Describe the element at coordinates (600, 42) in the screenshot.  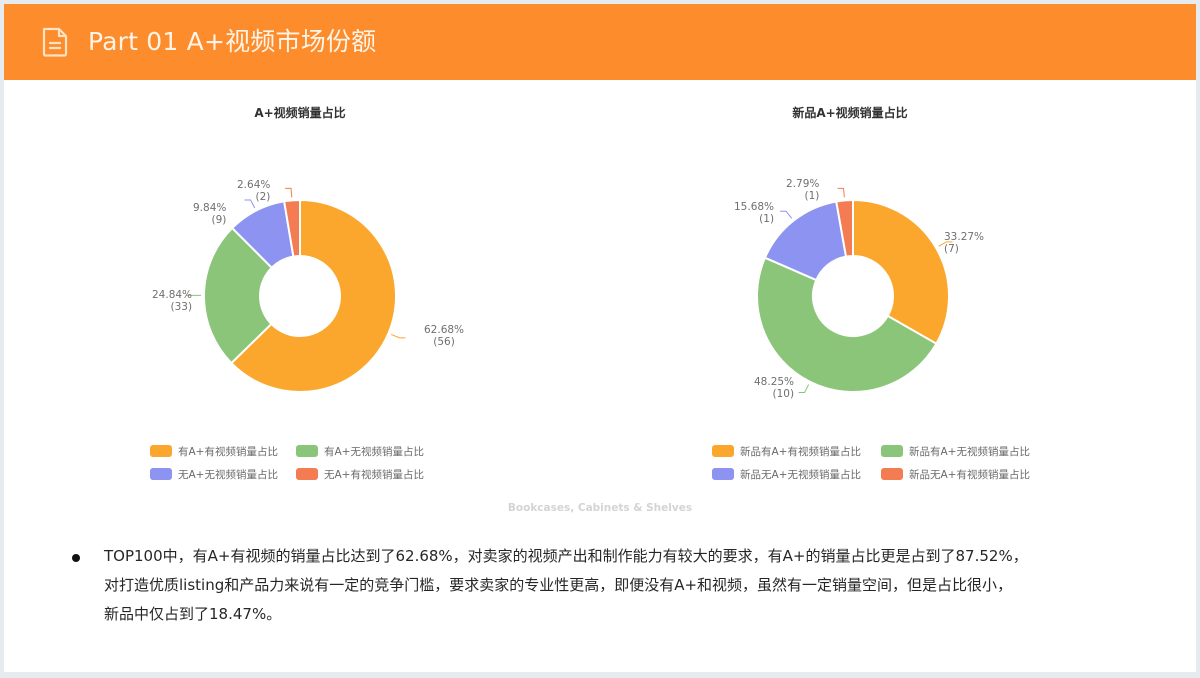
I see `header-bar: Part 01 A+视频市场份额` at that location.